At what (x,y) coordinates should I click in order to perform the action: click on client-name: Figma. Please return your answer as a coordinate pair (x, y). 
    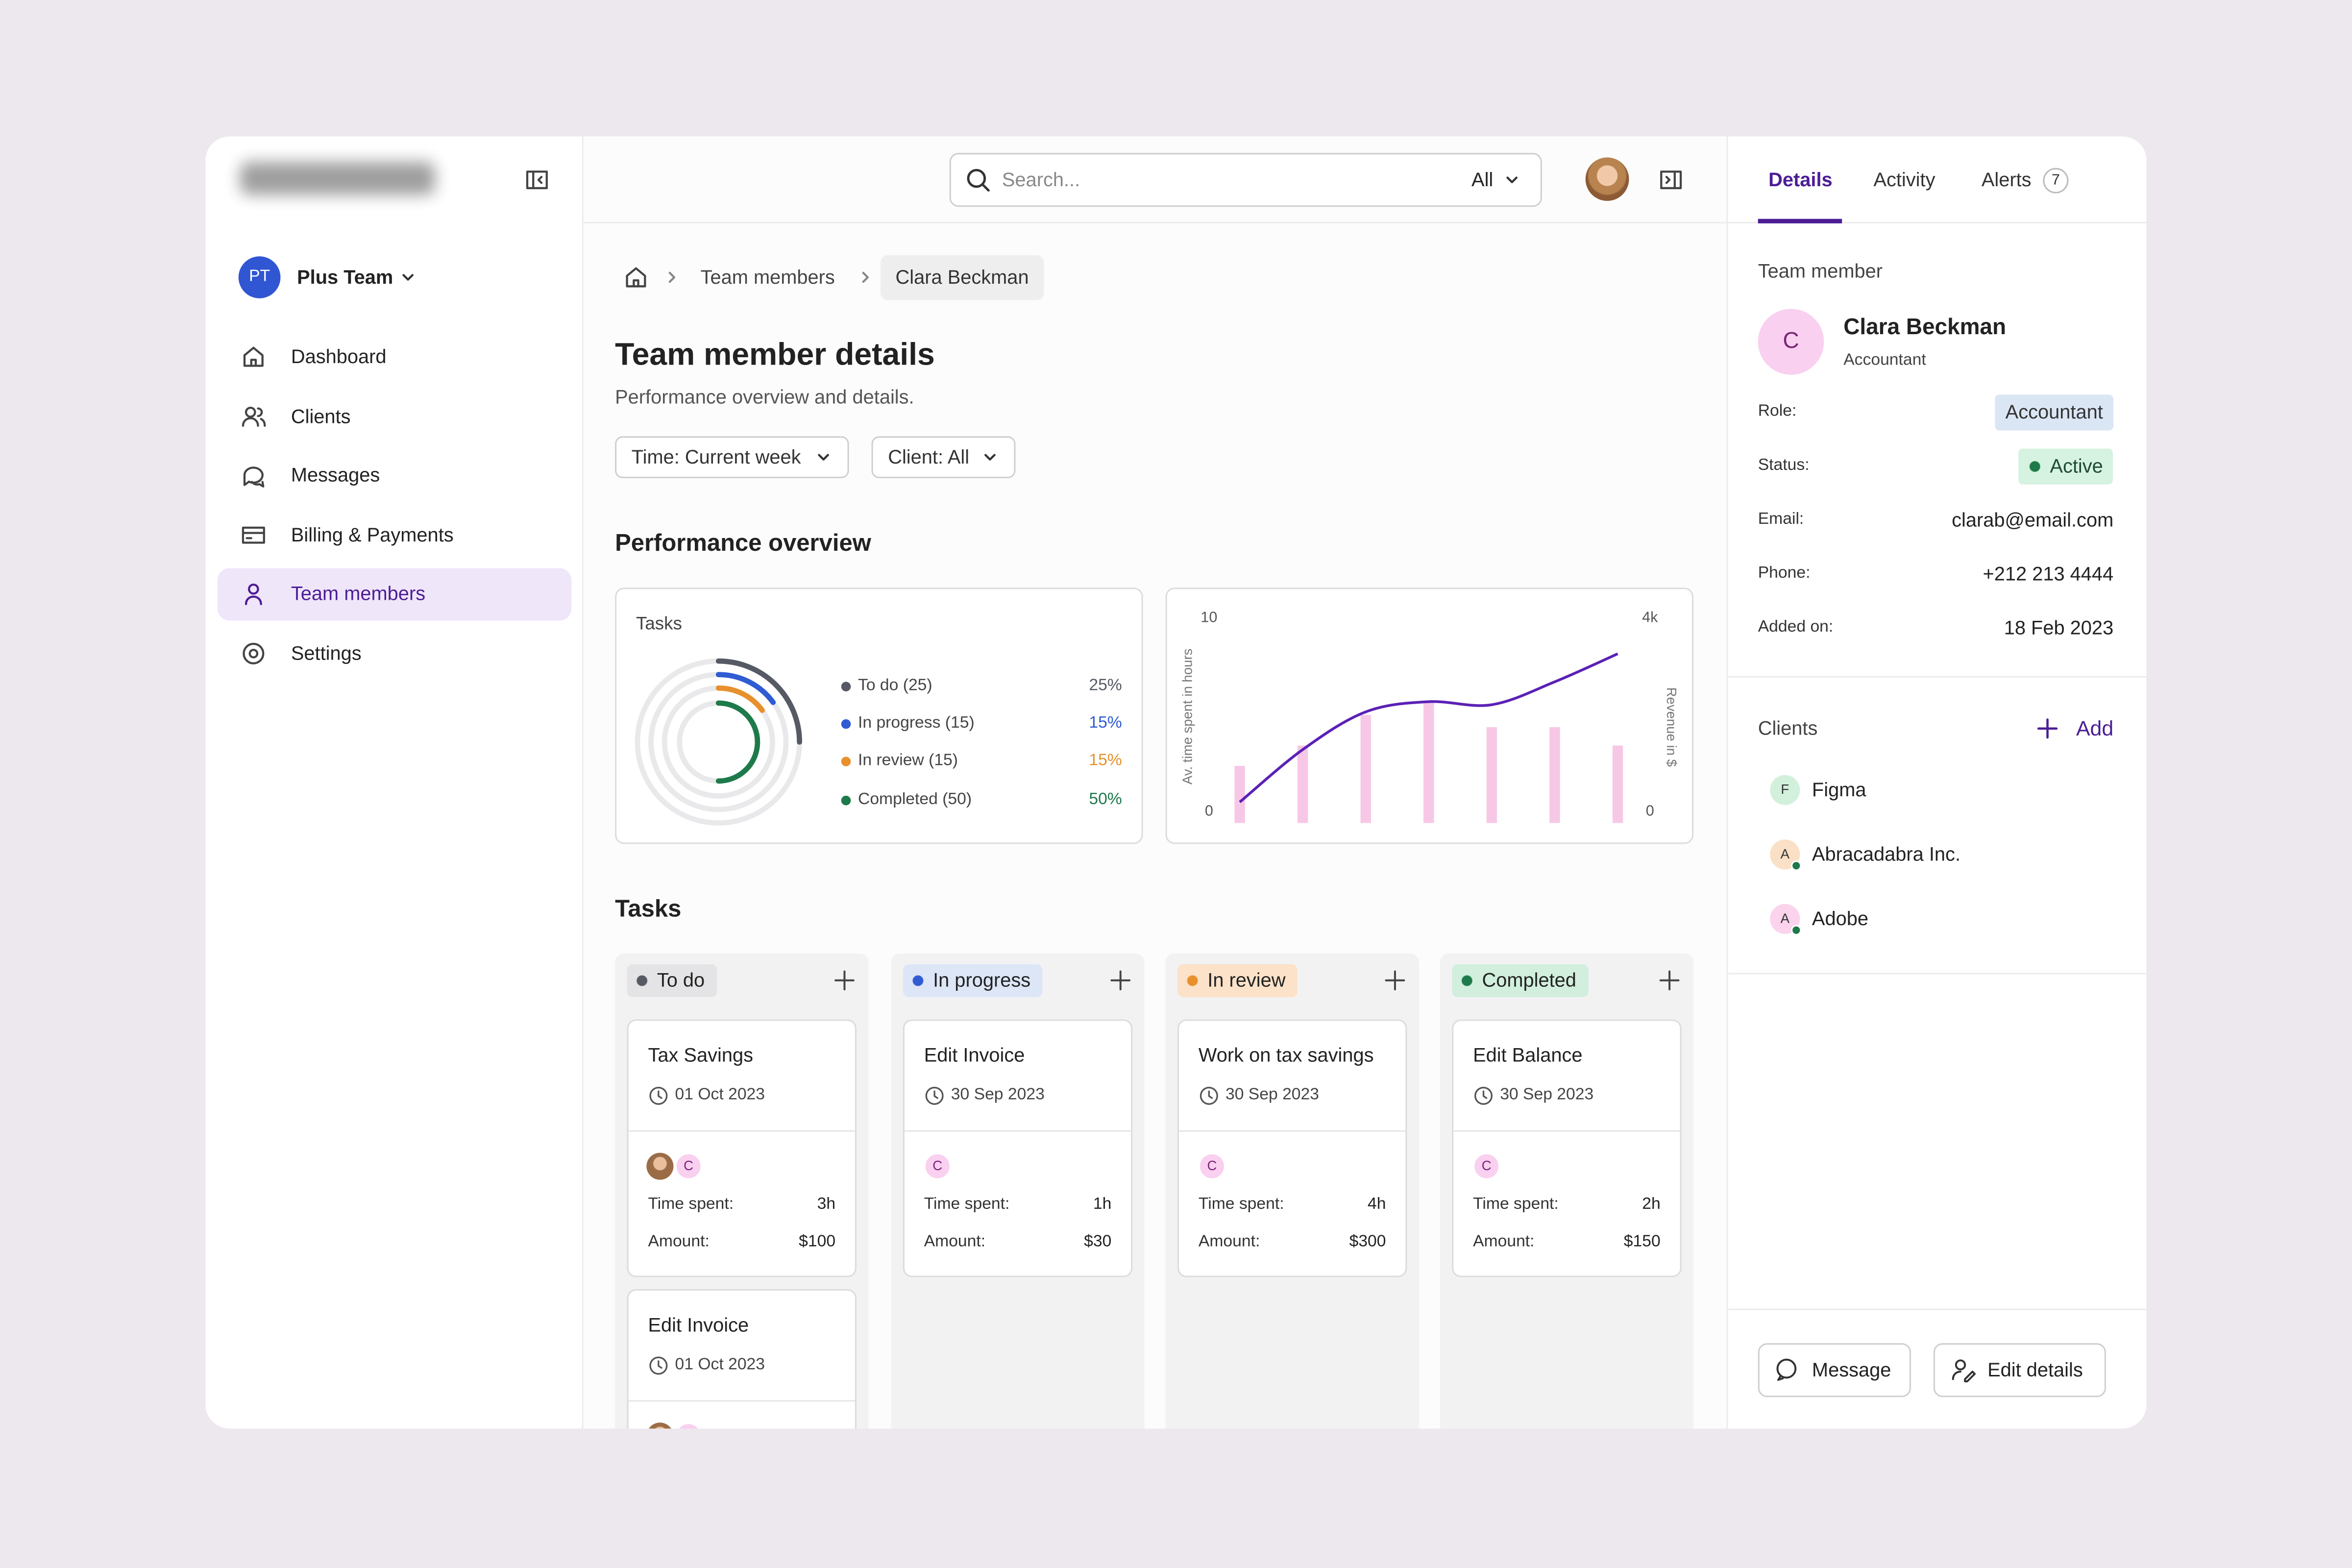
    Looking at the image, I should click on (1839, 789).